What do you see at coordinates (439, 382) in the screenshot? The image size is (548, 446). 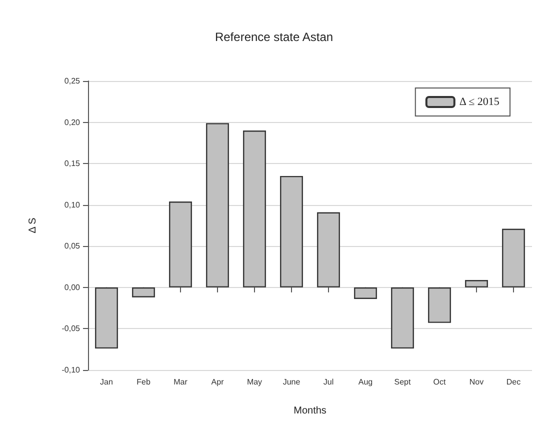 I see `x-tick-label: Oct` at bounding box center [439, 382].